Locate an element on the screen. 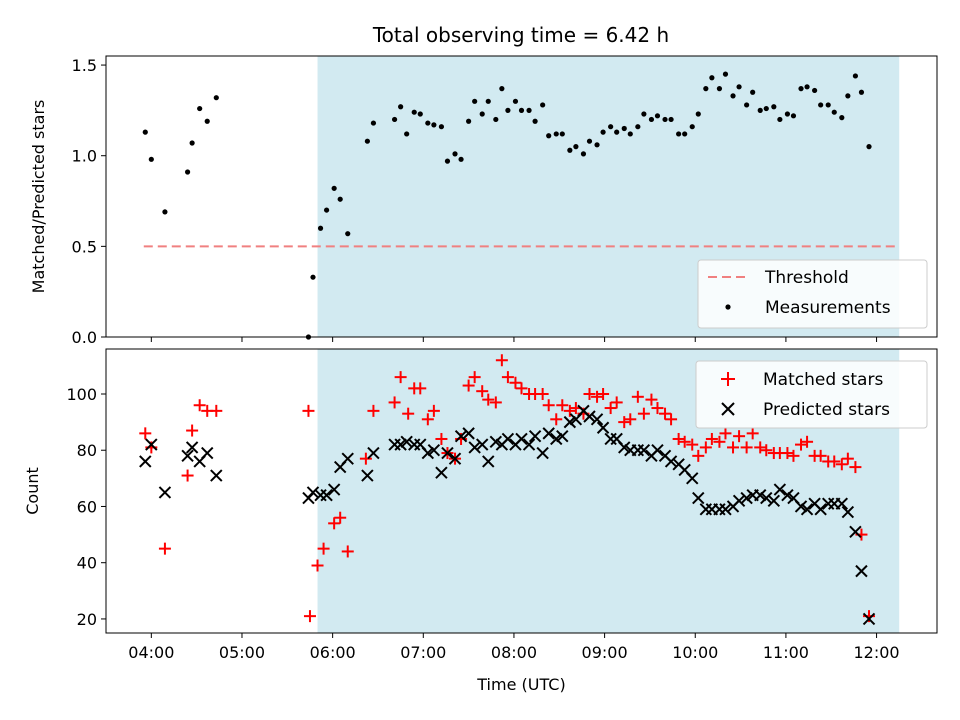  bottom-y-tick-label-0: 20 is located at coordinates (87, 619).